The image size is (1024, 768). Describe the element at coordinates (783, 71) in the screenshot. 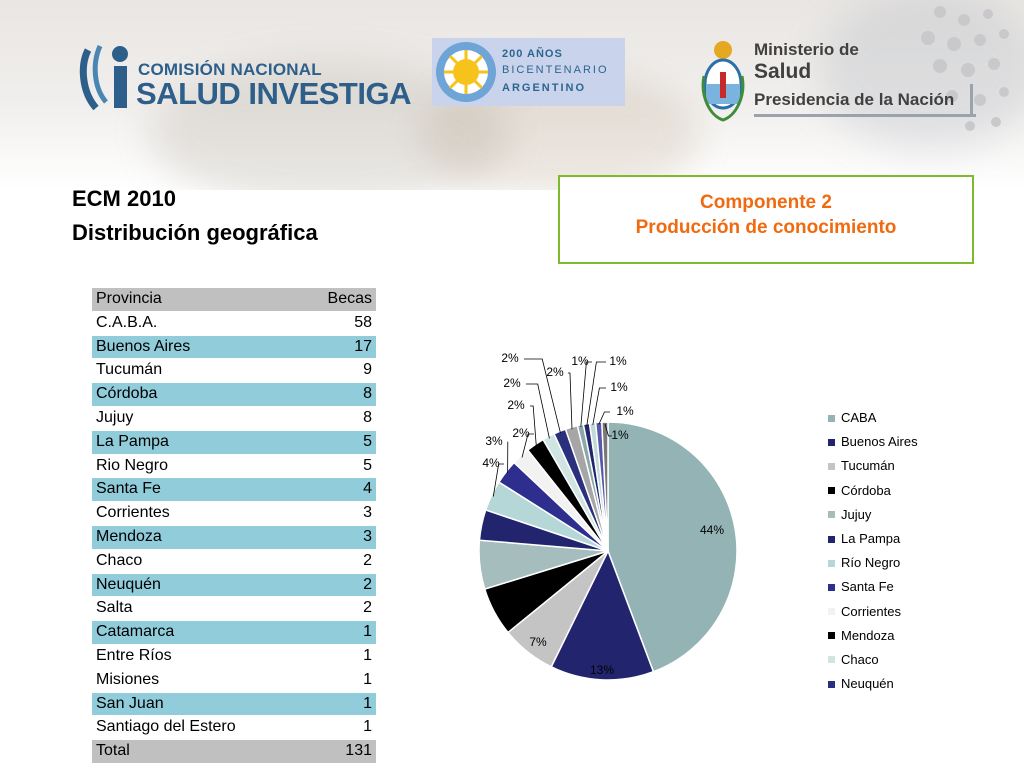

I see `ministerio-line2: Salud` at that location.